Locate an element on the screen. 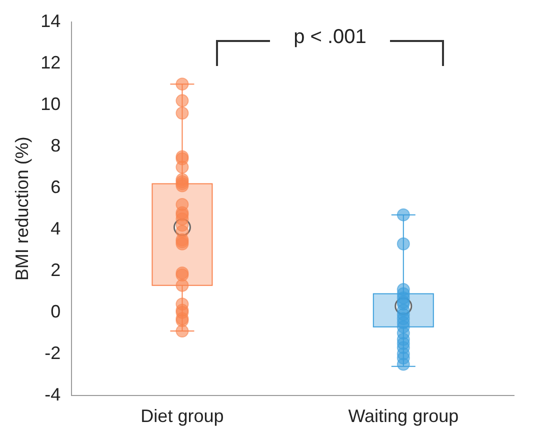  y-tick-label: 4 is located at coordinates (55, 228).